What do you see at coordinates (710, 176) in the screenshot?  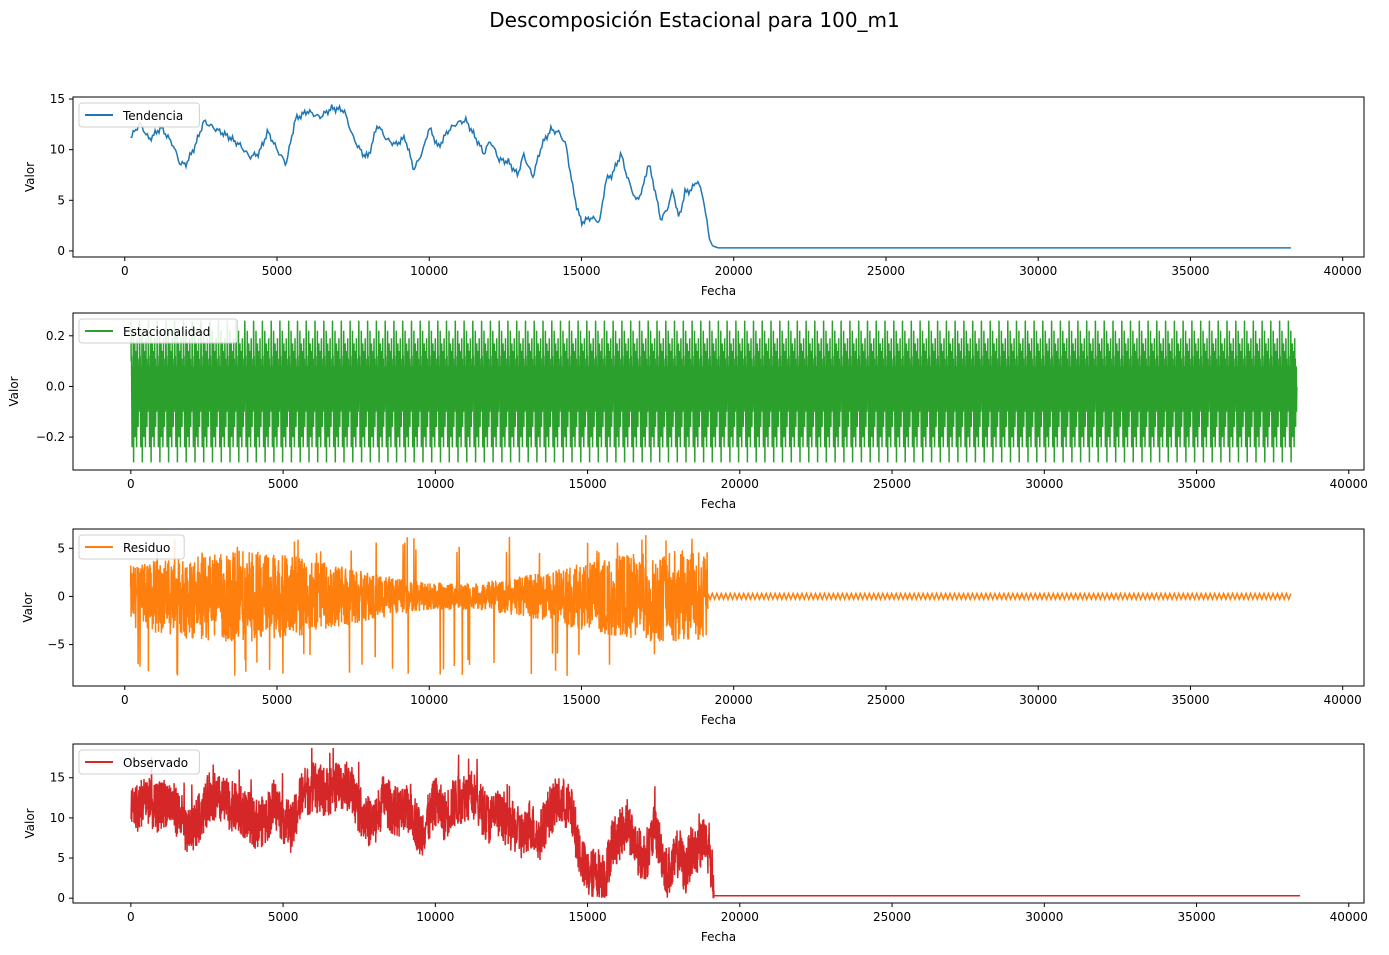 I see `series-line-tendencia` at bounding box center [710, 176].